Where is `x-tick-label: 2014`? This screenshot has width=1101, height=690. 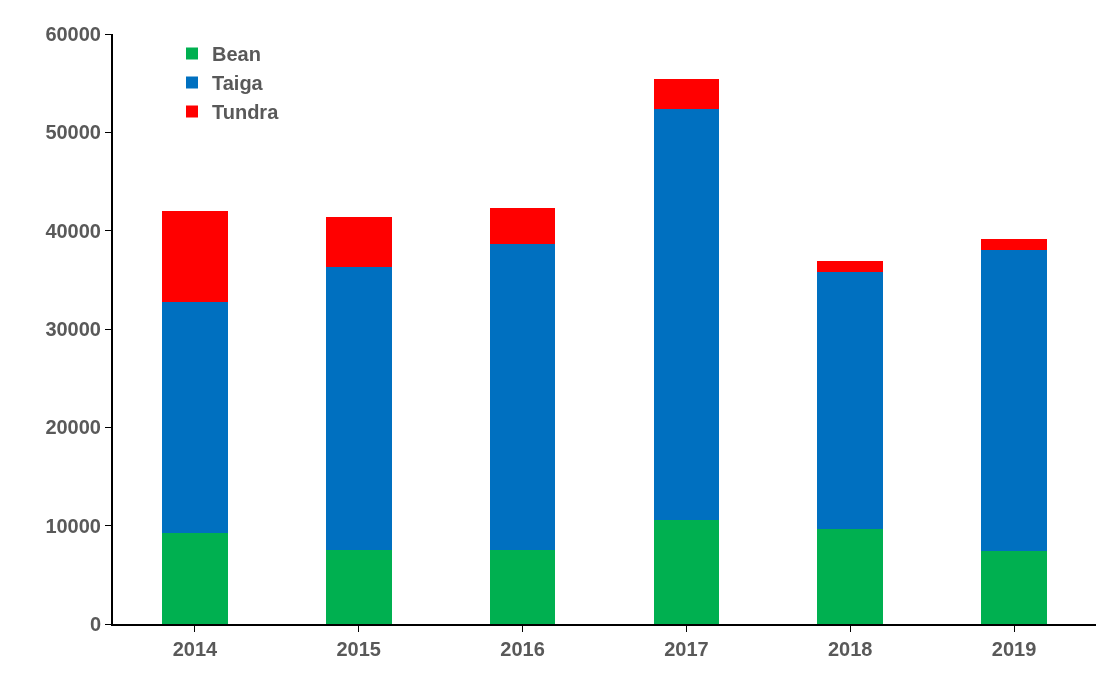
x-tick-label: 2014 is located at coordinates (195, 649).